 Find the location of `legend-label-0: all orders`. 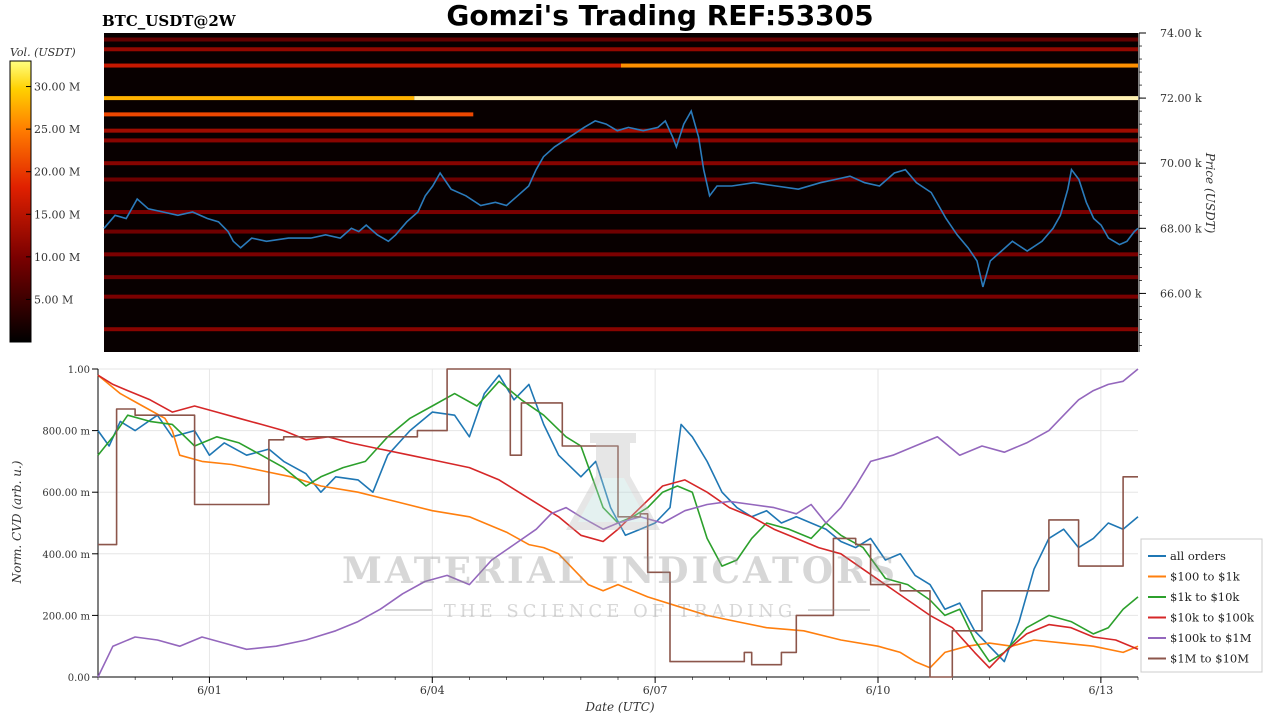

legend-label-0: all orders is located at coordinates (1198, 556).